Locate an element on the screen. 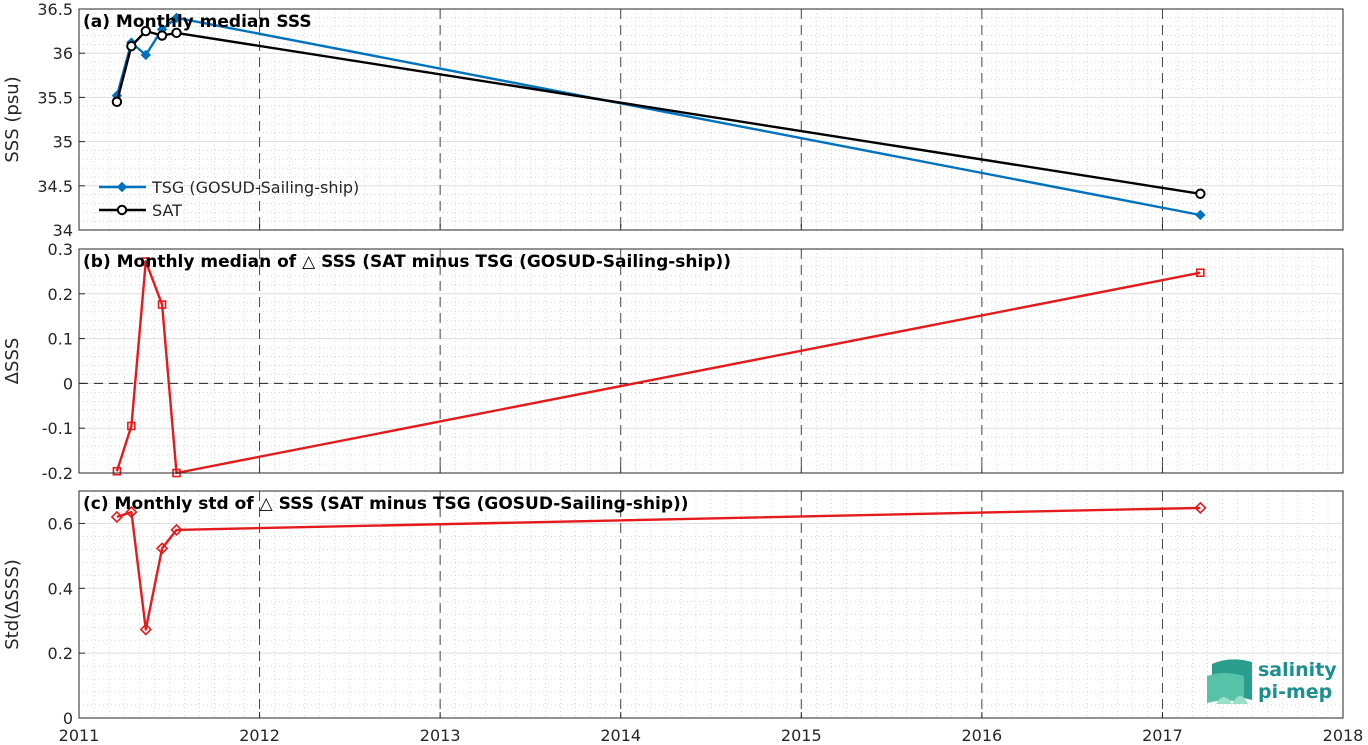  legend-entry: TSG (GOSUD-Sailing-ship) is located at coordinates (229, 187).